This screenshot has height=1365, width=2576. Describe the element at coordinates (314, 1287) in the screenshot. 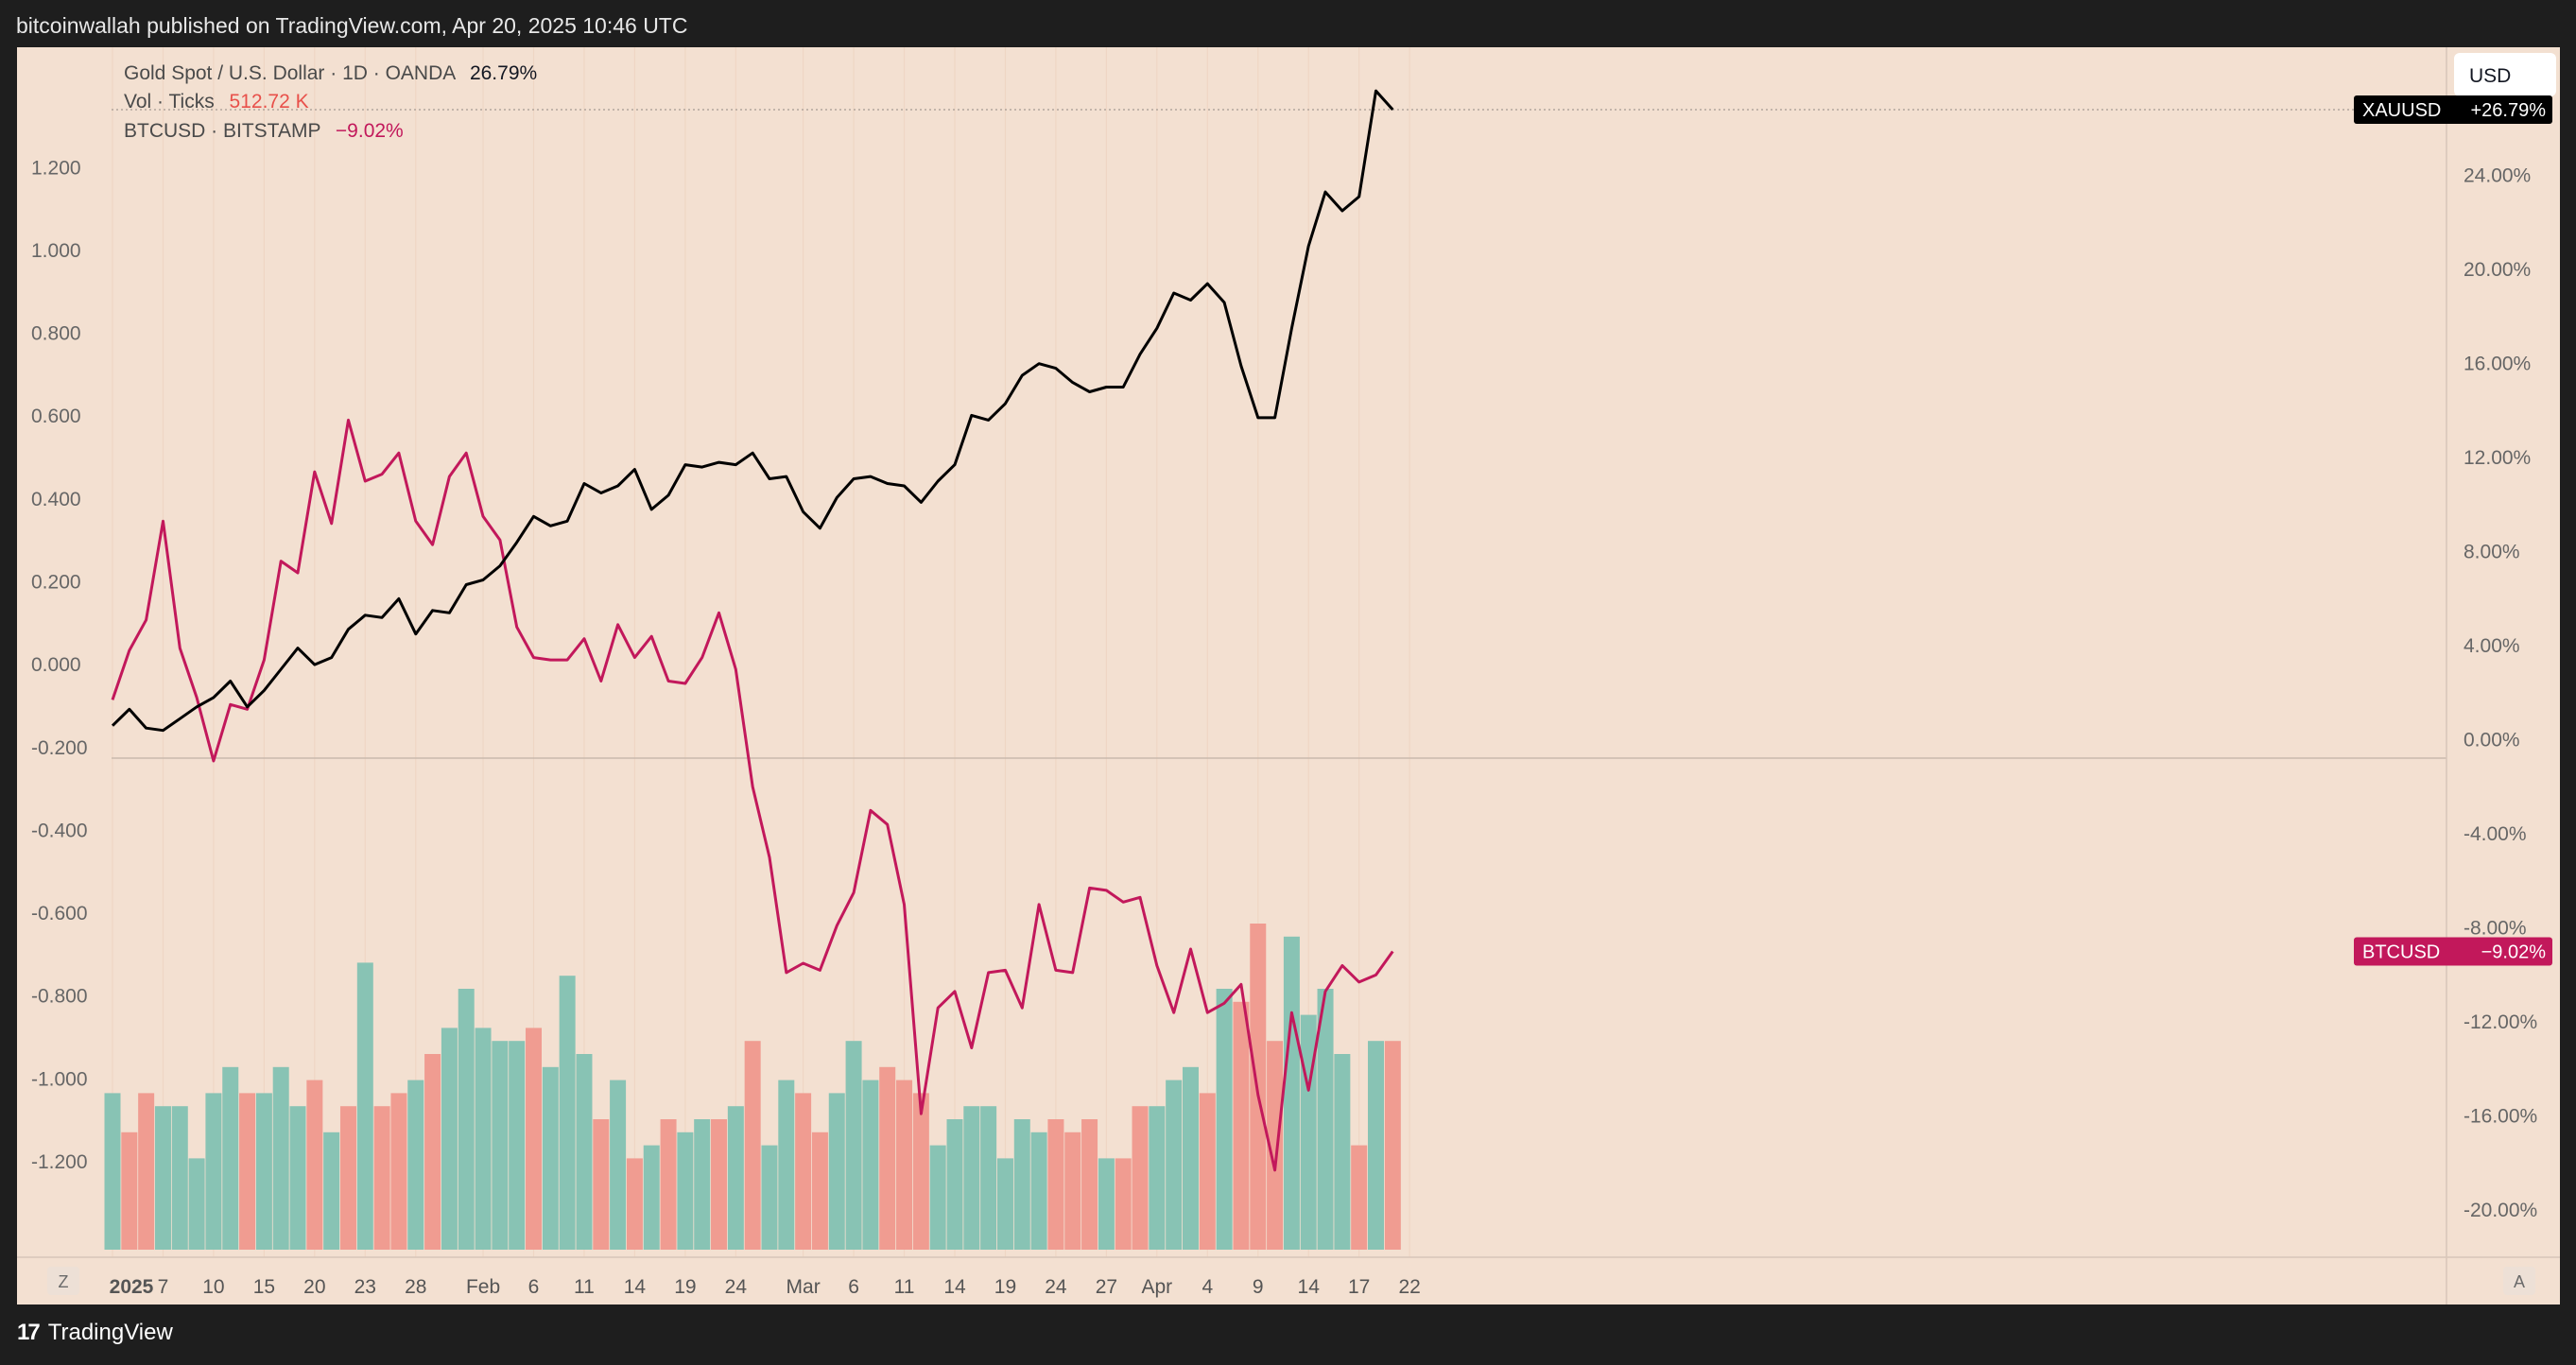

I see `x-tick-label: 20` at that location.